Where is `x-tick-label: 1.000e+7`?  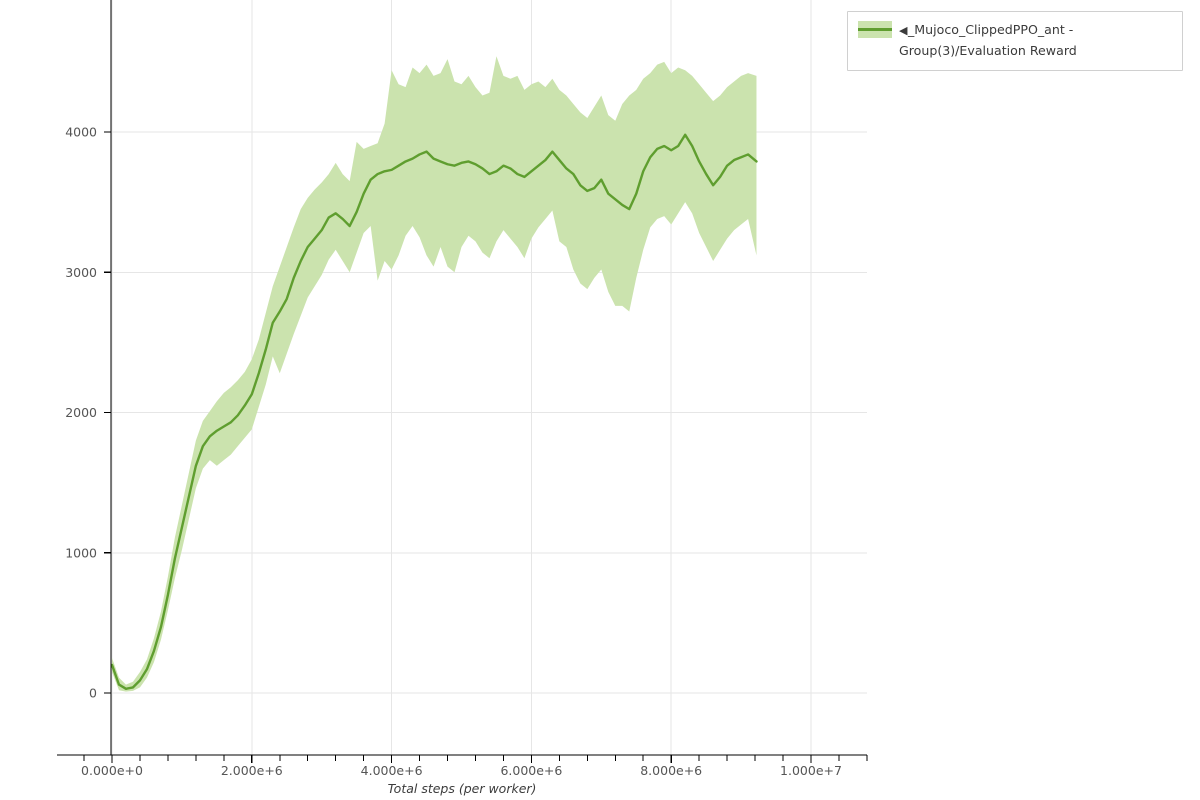
x-tick-label: 1.000e+7 is located at coordinates (811, 770).